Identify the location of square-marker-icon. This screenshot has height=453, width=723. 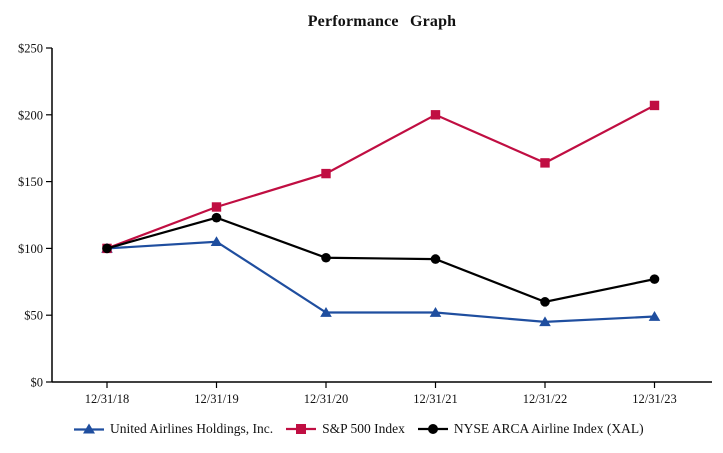
(301, 429).